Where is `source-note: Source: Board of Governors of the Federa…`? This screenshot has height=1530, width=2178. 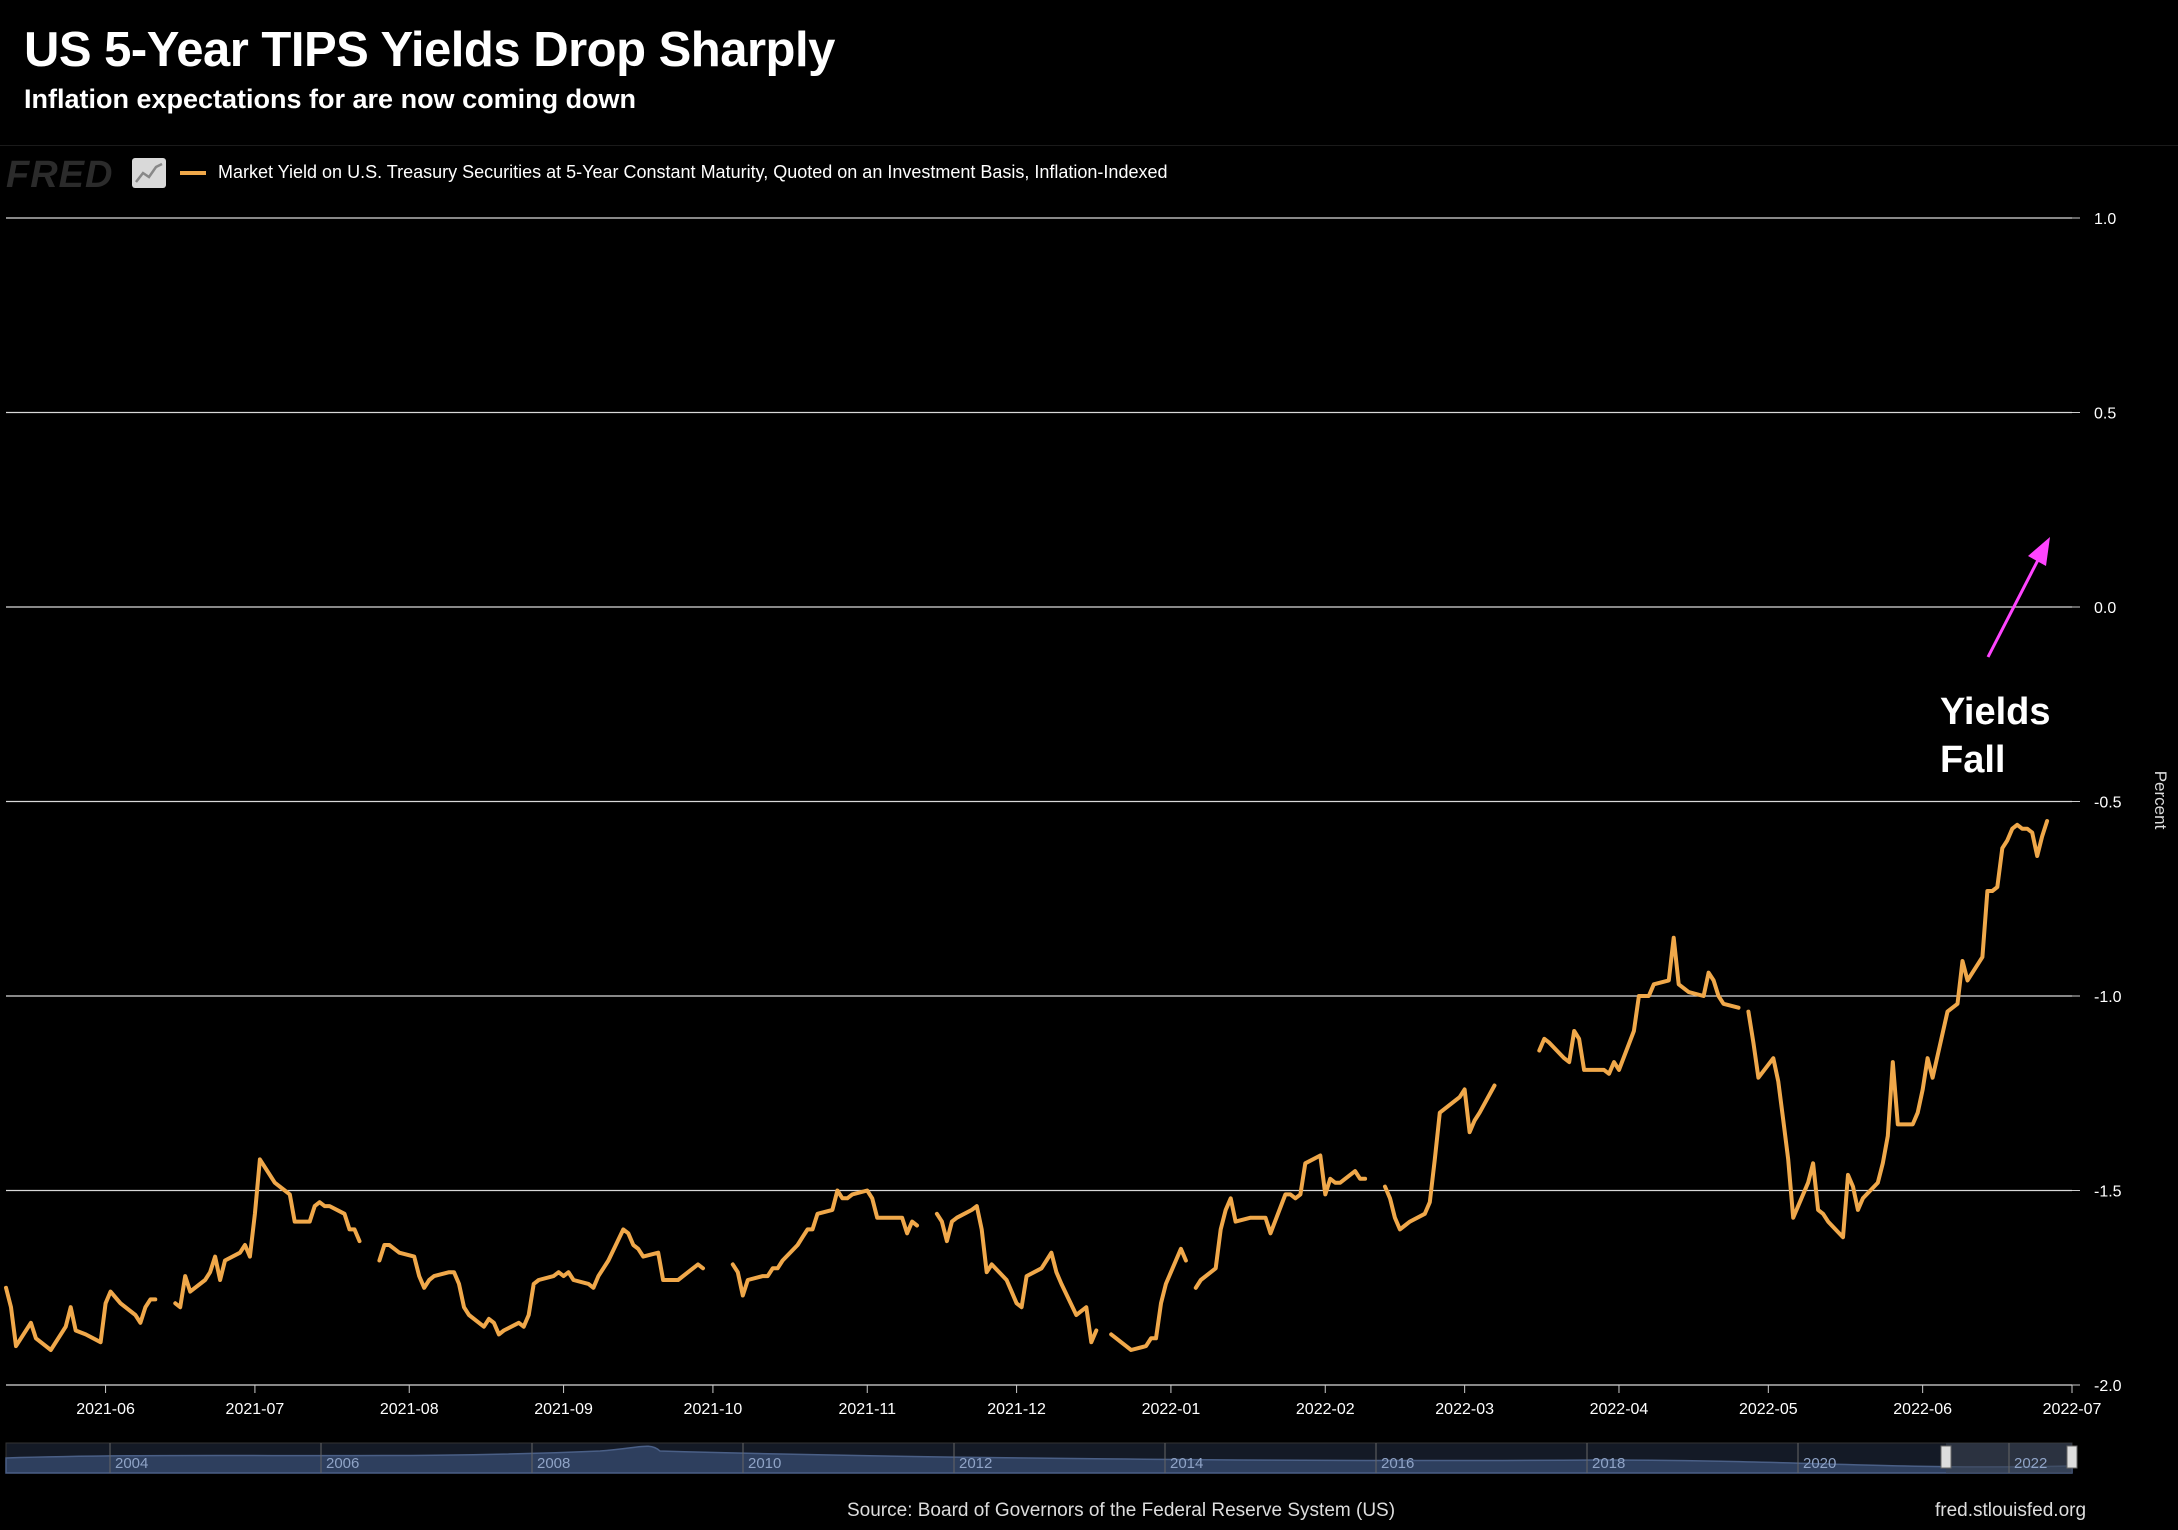
source-note: Source: Board of Governors of the Federa… is located at coordinates (1121, 1510).